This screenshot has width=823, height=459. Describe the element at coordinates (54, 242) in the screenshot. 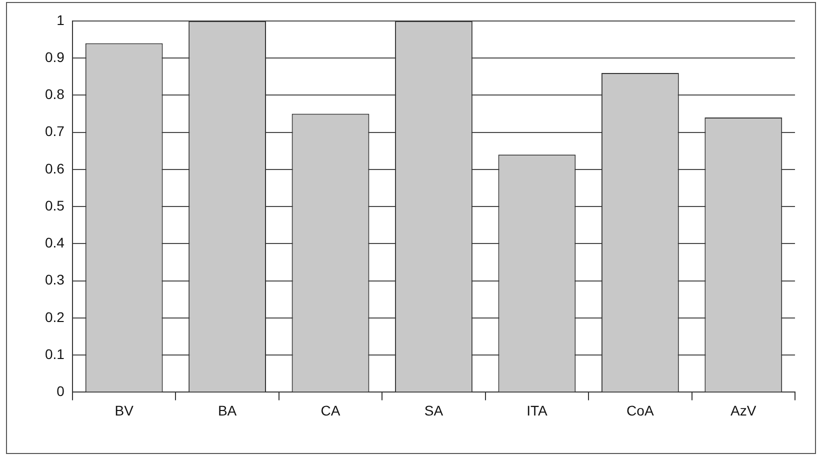

I see `y-tick-label: 0.4` at that location.